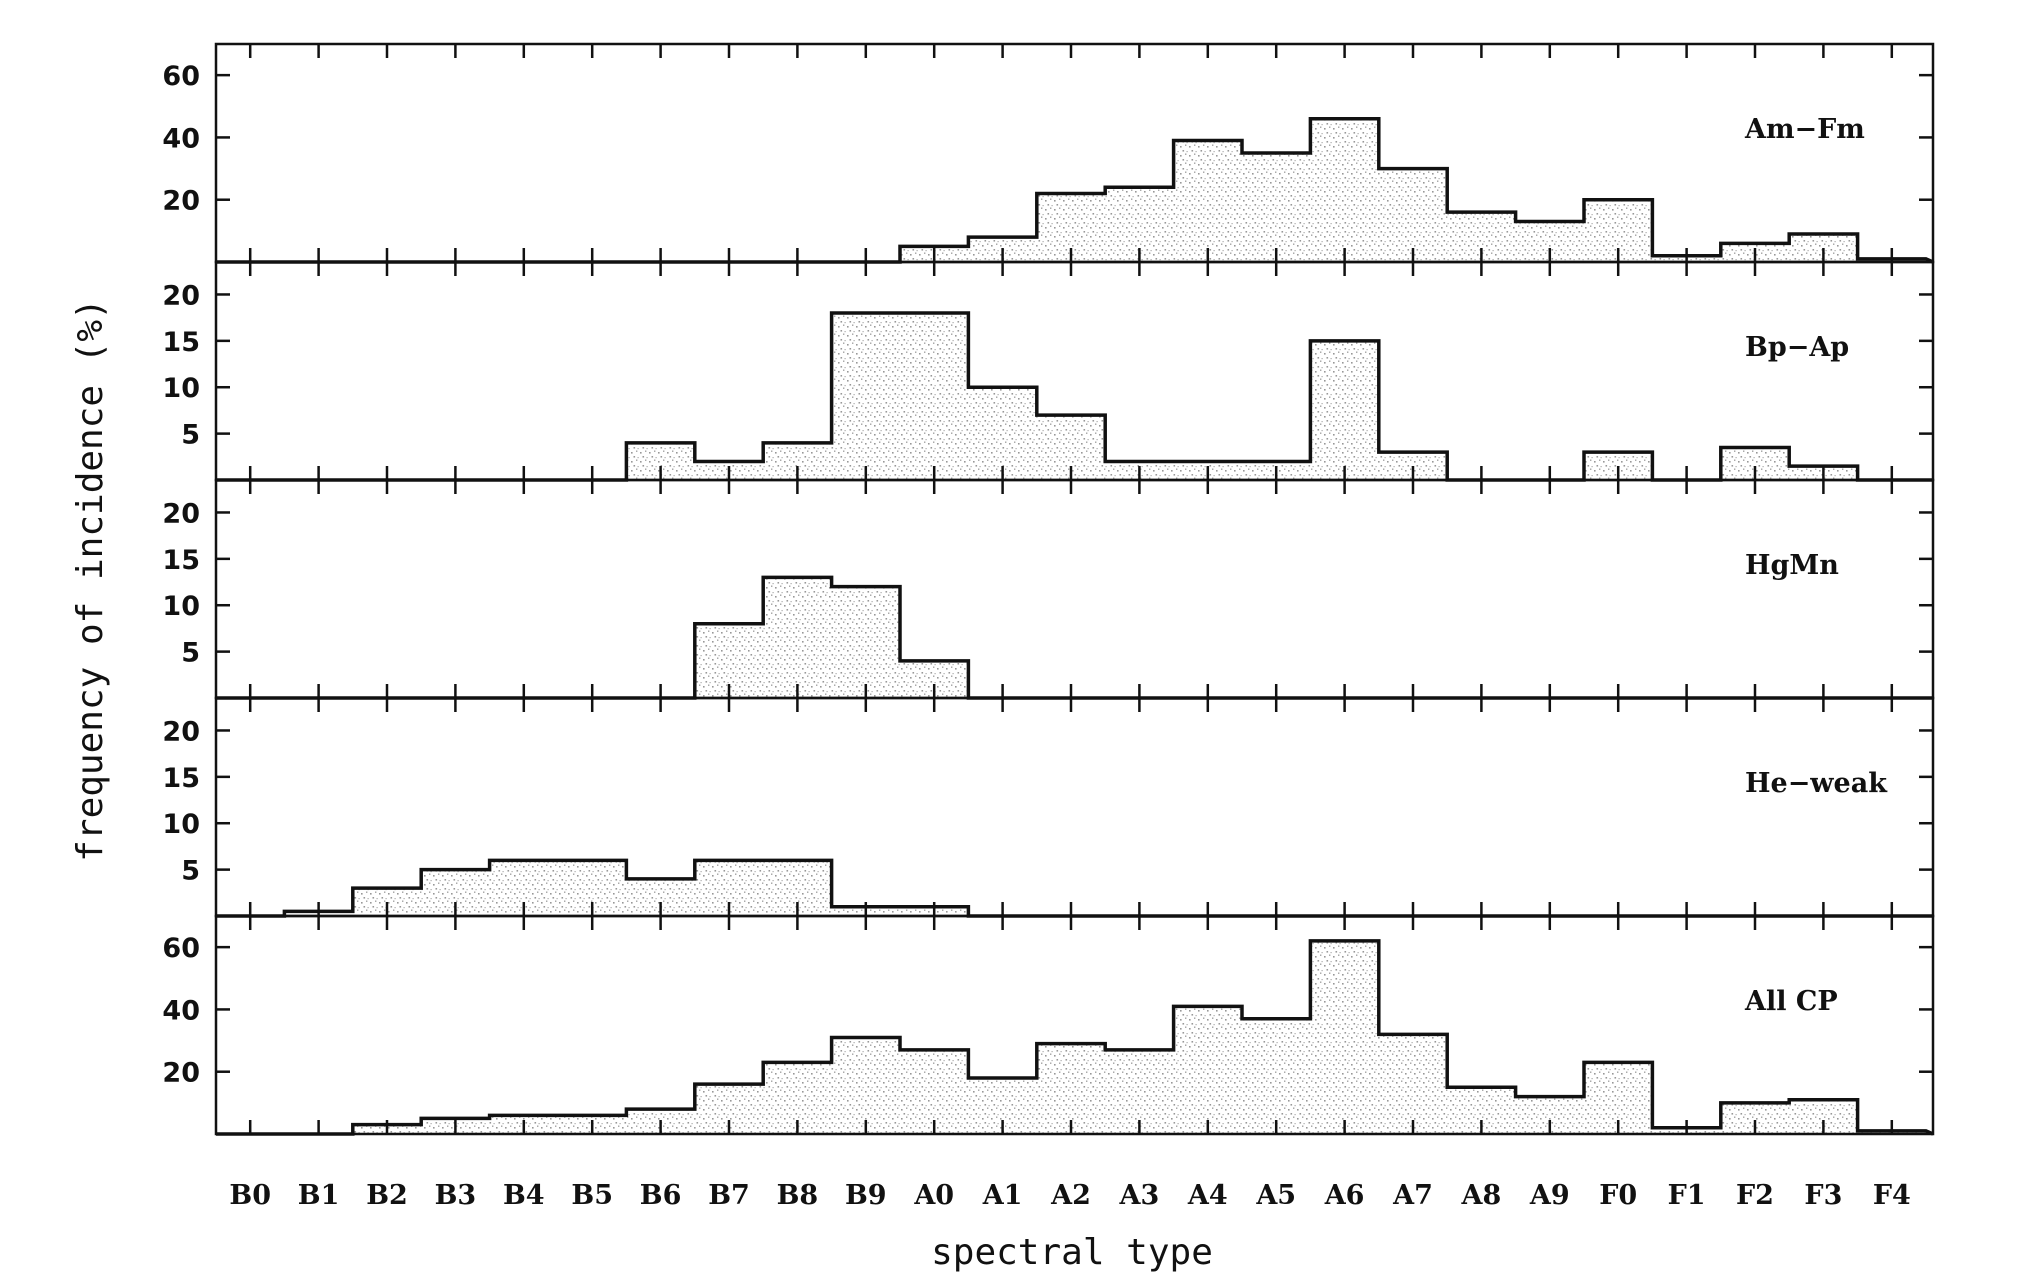  What do you see at coordinates (1687, 1195) in the screenshot?
I see `x-tick-label-F1: F1` at bounding box center [1687, 1195].